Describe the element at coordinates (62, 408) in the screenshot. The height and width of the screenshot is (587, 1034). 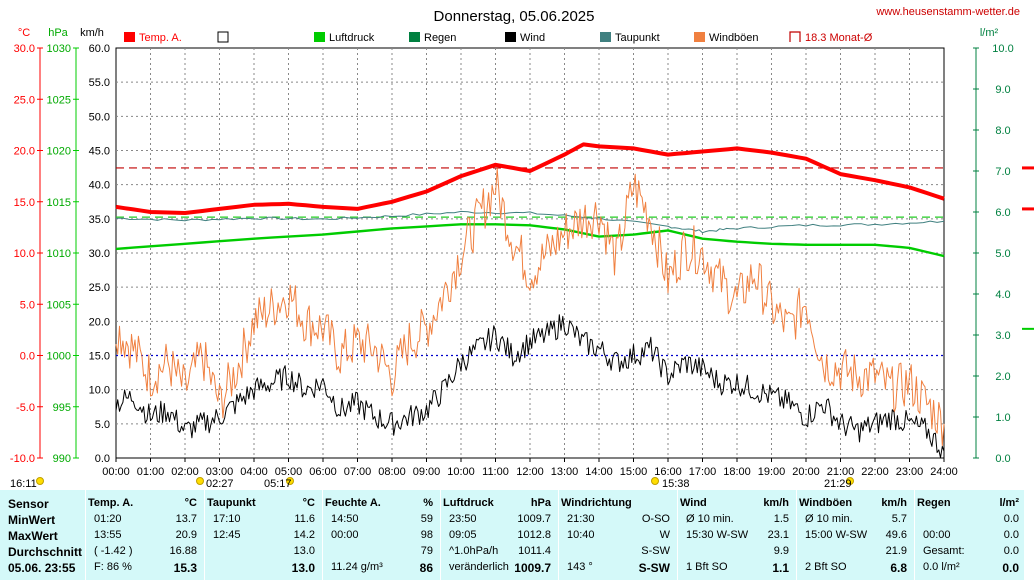
I see `pressure-tick-label: 995` at that location.